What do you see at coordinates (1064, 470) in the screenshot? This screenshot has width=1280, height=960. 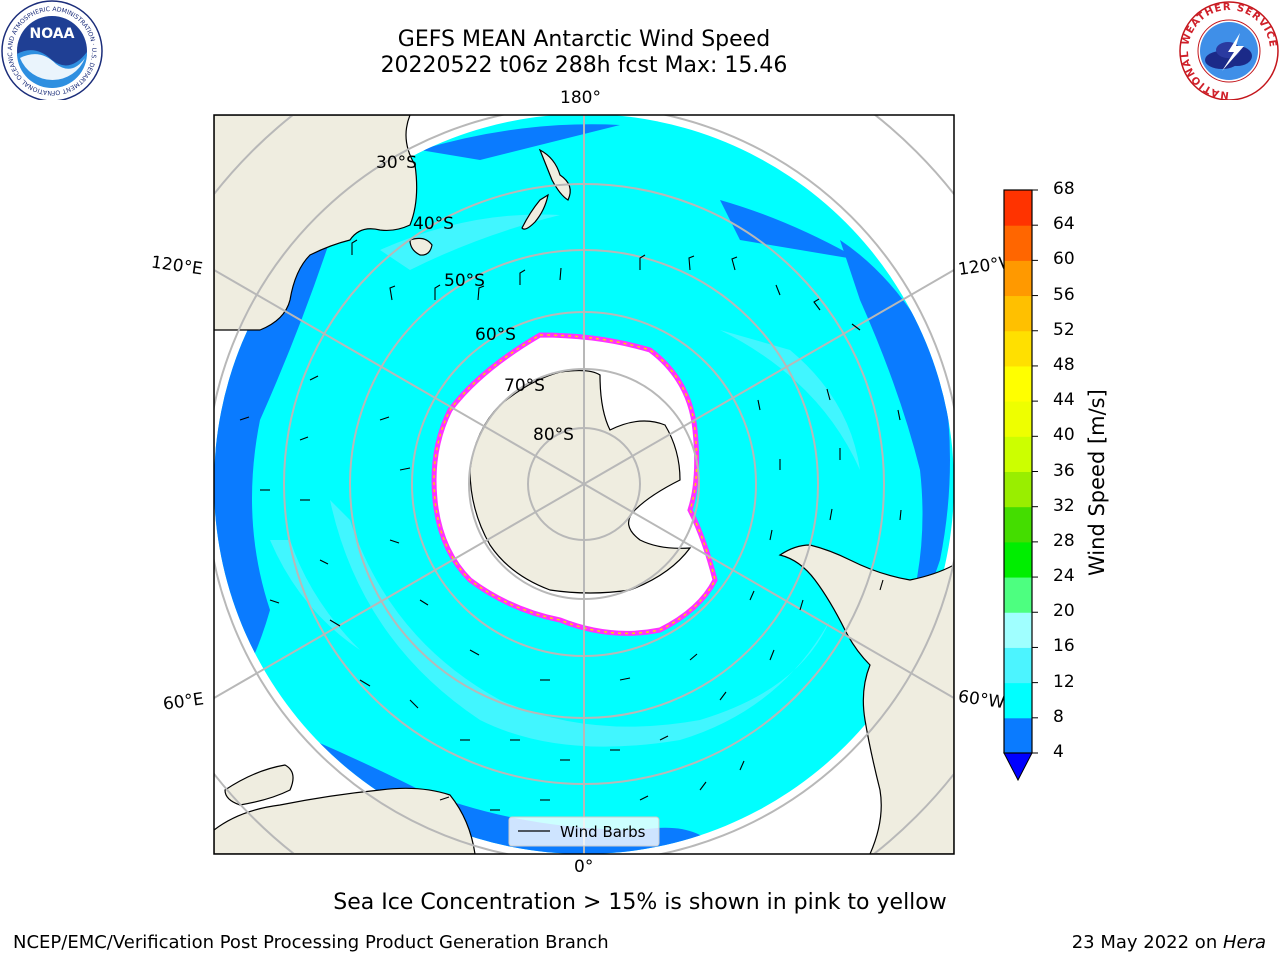 I see `colorbar-tick-label: 36` at bounding box center [1064, 470].